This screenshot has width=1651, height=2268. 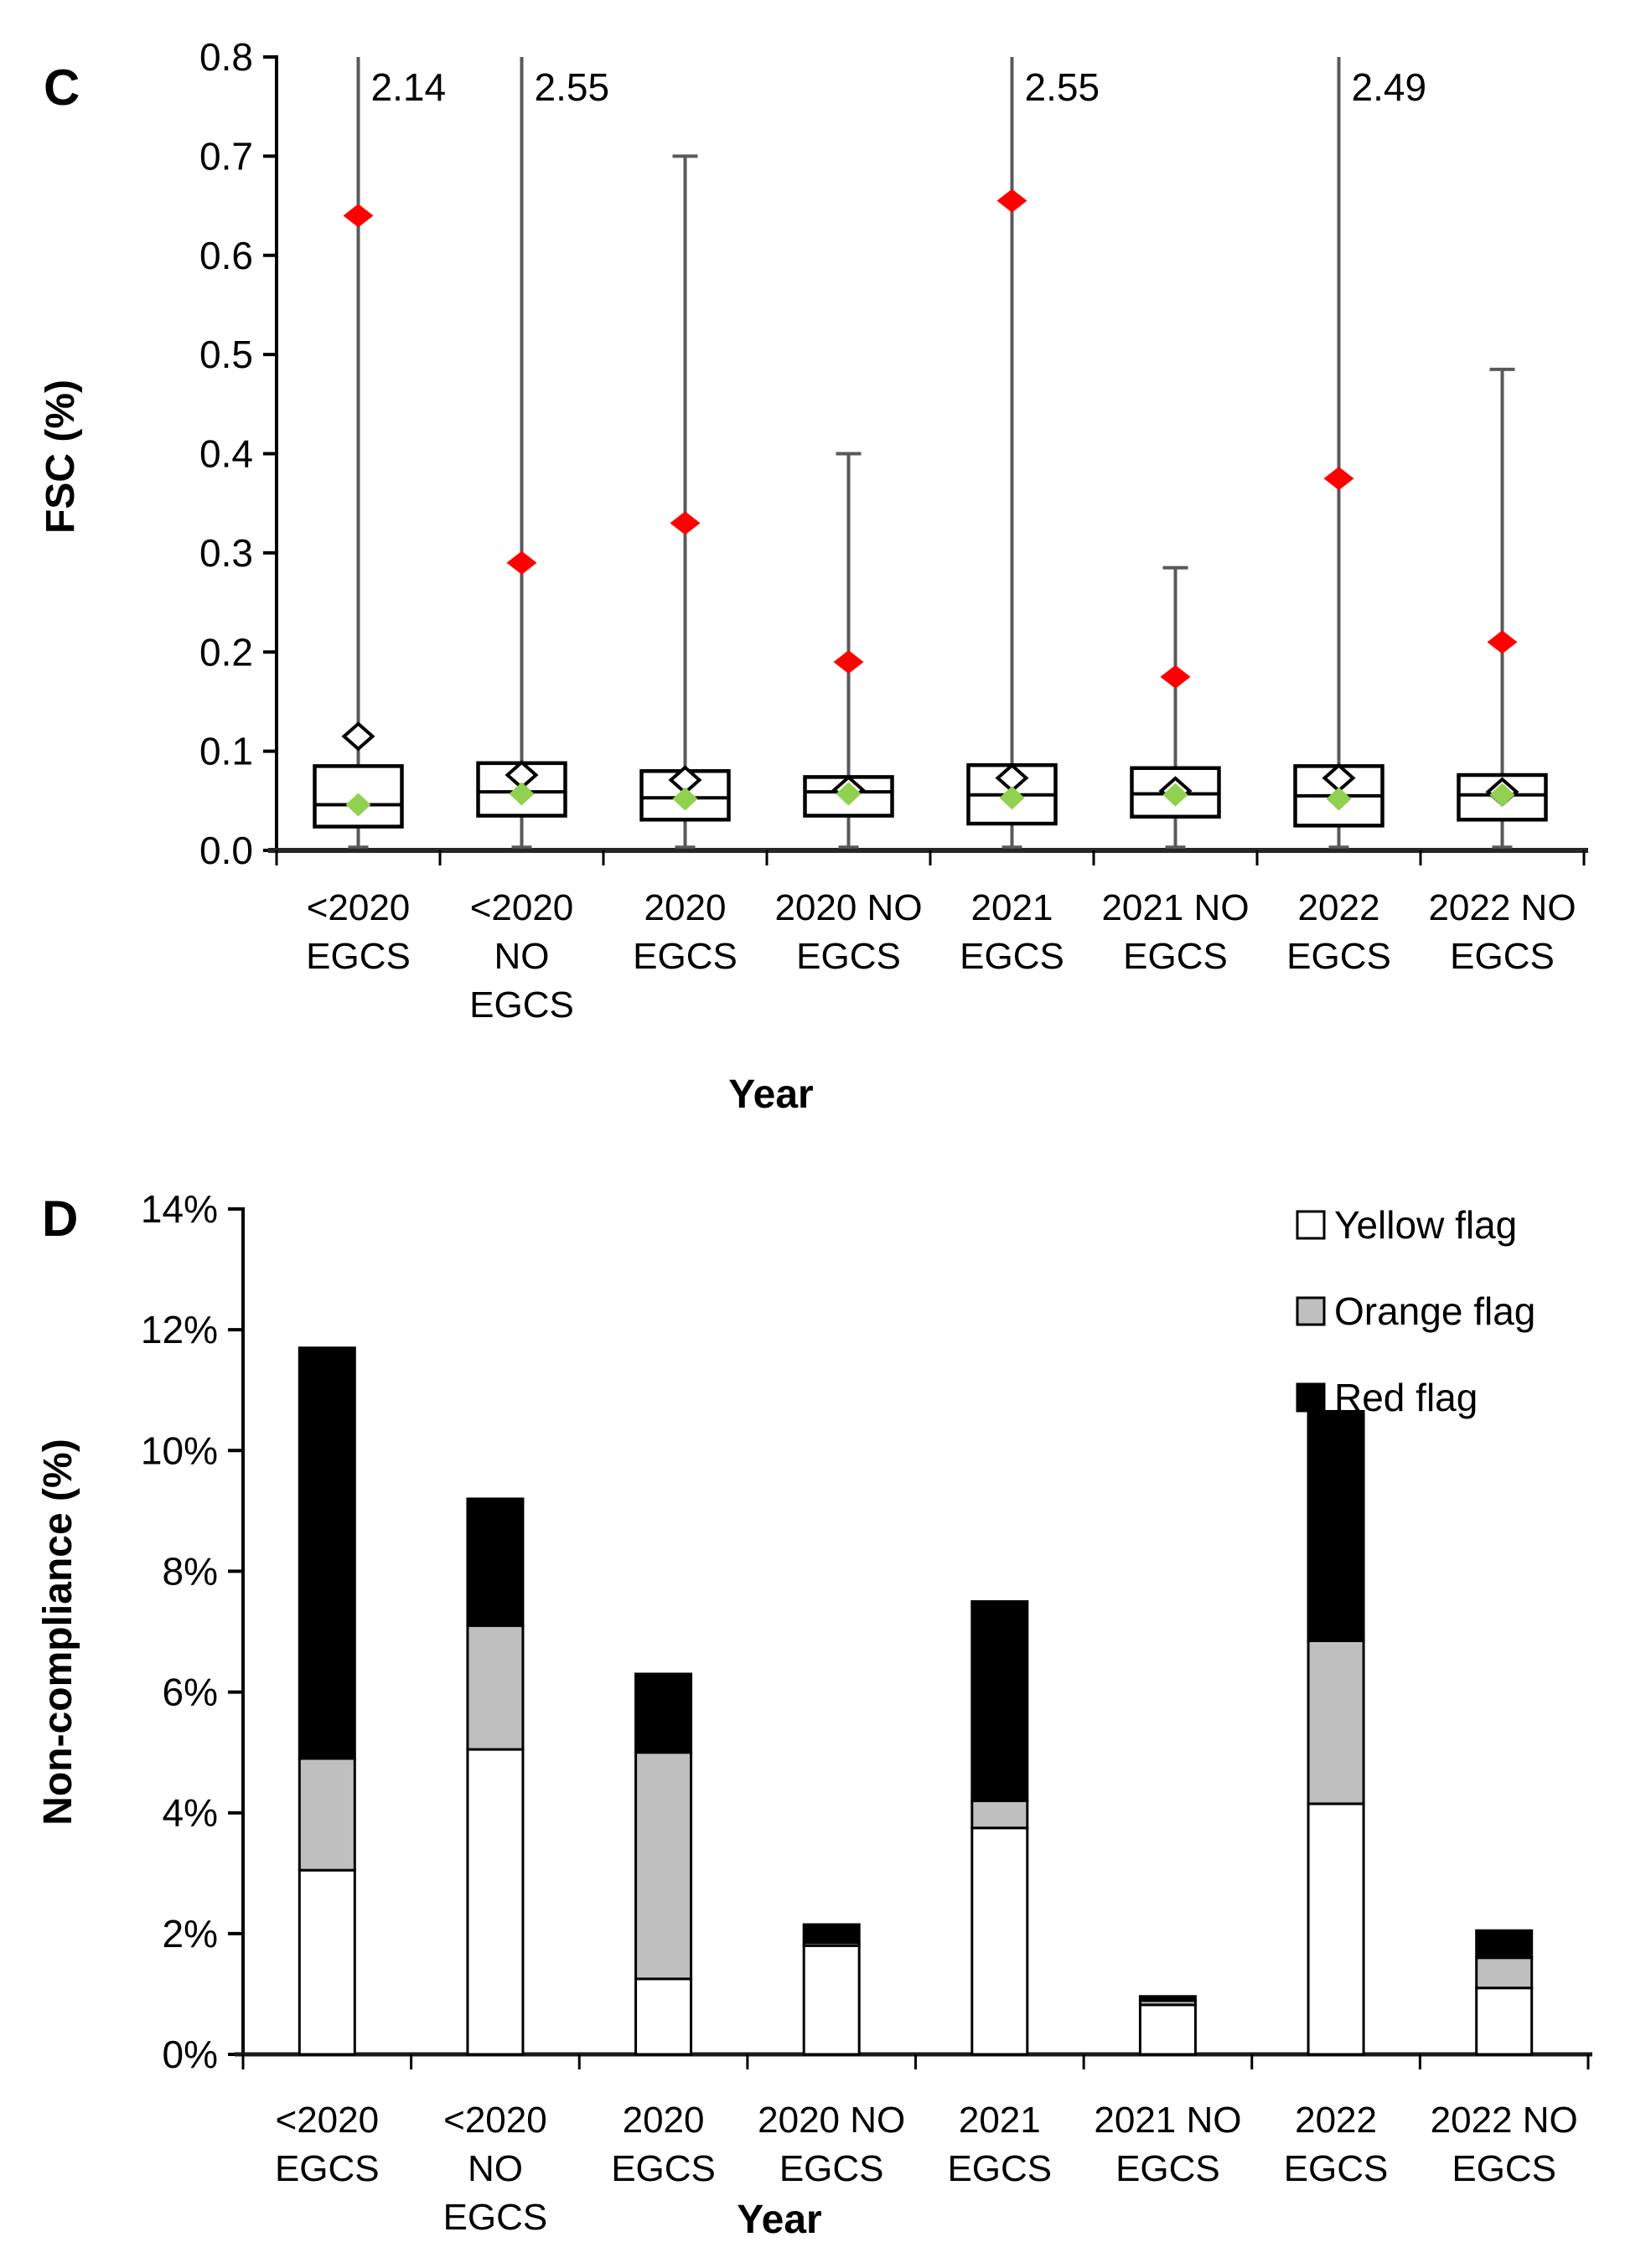 What do you see at coordinates (190, 1933) in the screenshot?
I see `panel-d-y-tick-label: 2%` at bounding box center [190, 1933].